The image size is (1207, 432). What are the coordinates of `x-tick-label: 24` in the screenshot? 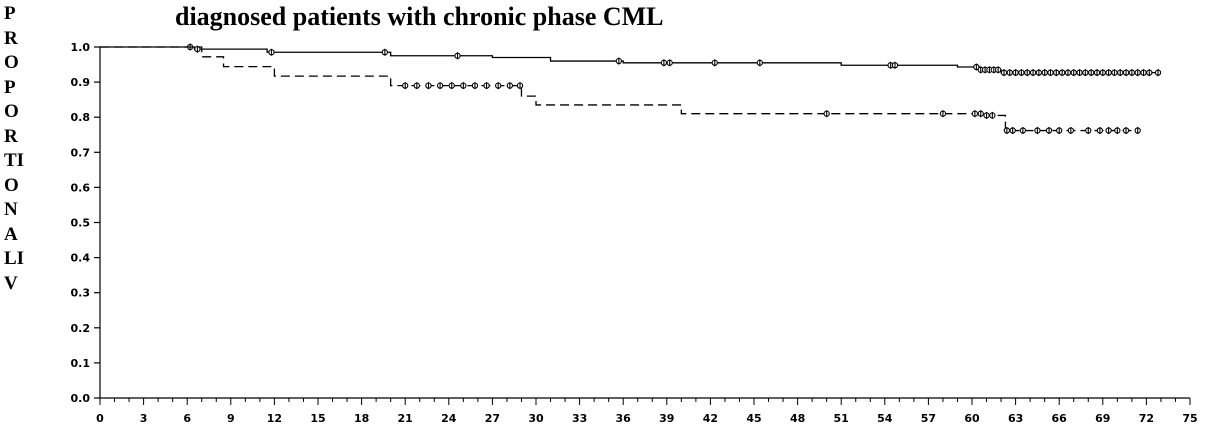 It's located at (449, 418).